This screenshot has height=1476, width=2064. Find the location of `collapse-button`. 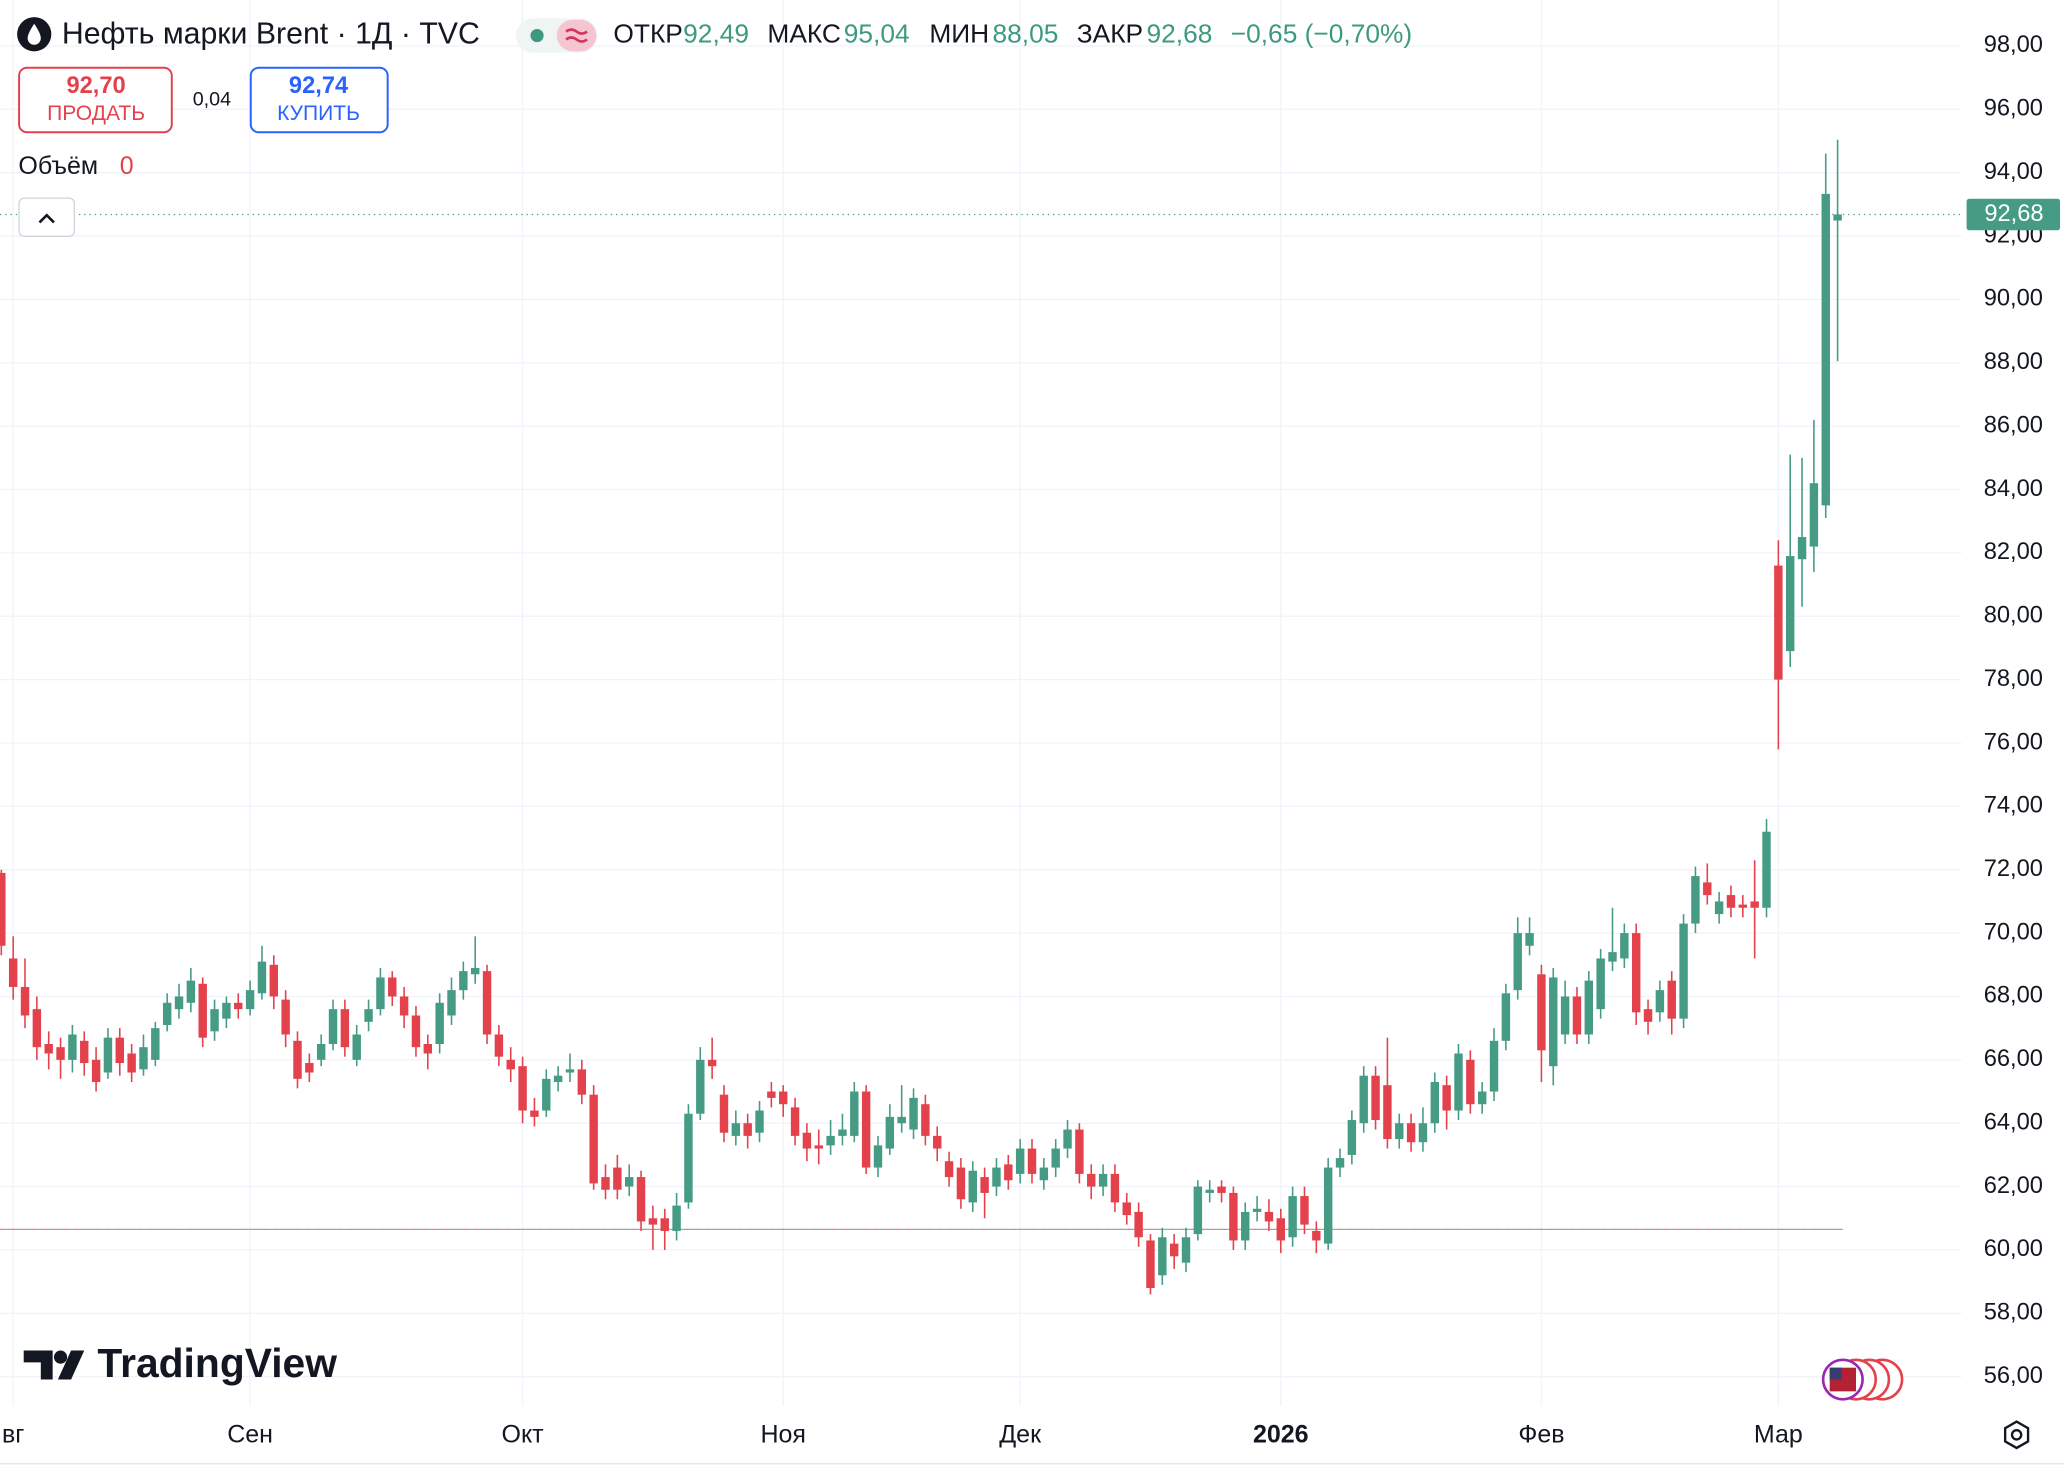

collapse-button is located at coordinates (47, 217).